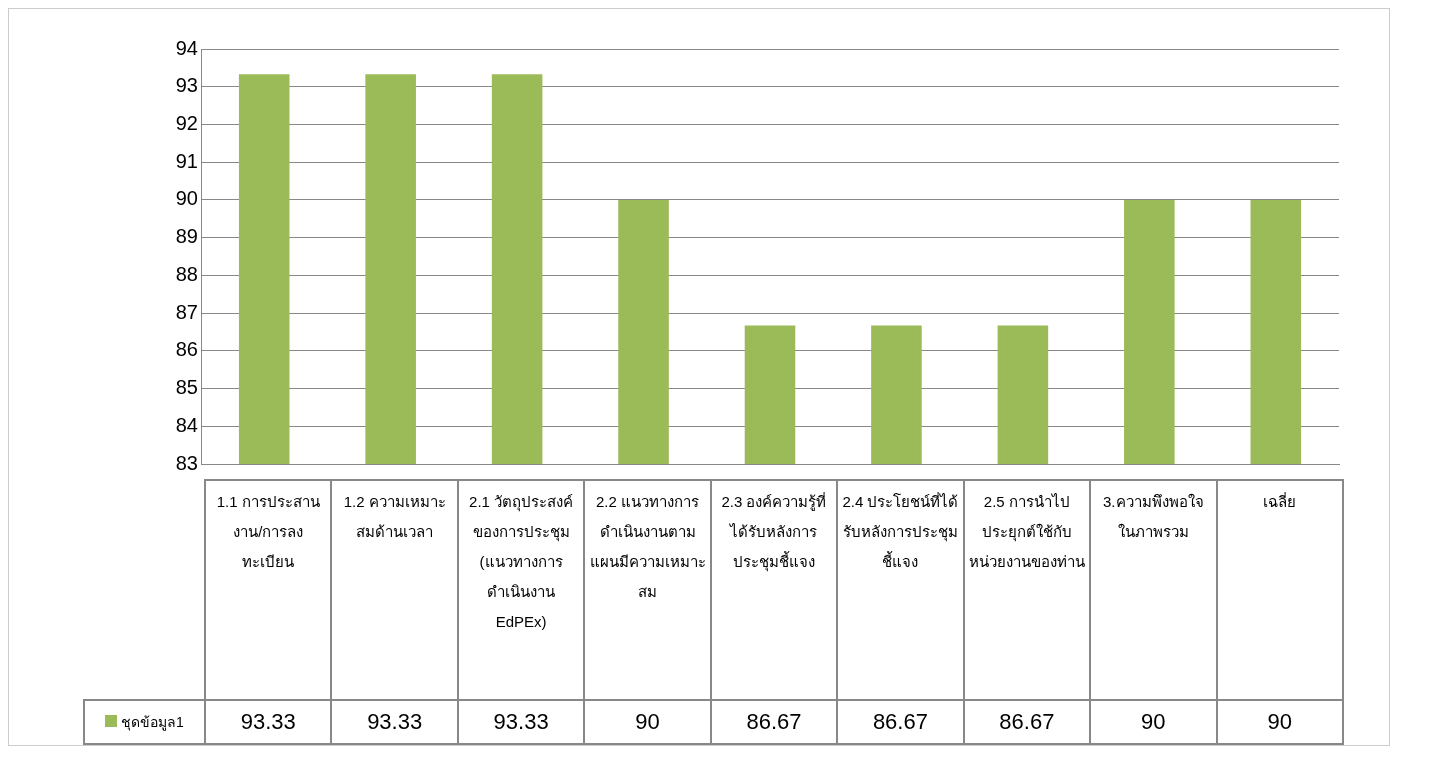 This screenshot has height=760, width=1449. Describe the element at coordinates (186, 122) in the screenshot. I see `y-tick-label: 92` at that location.